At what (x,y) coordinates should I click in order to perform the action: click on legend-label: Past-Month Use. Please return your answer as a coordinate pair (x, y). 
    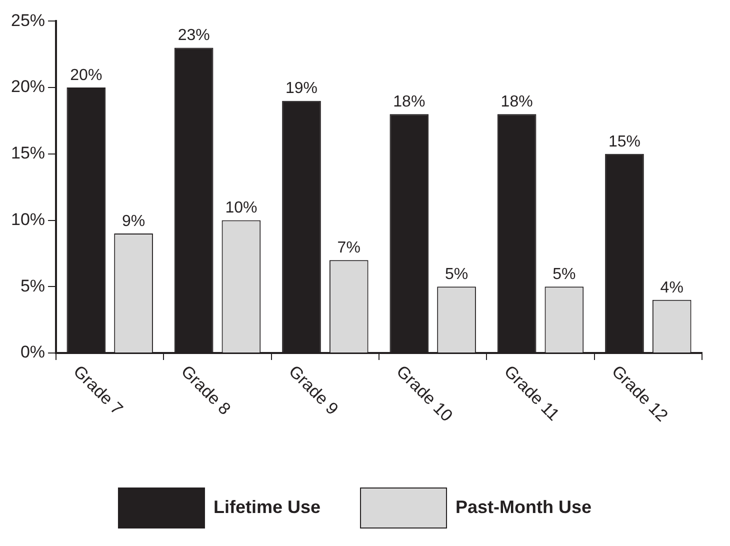
    Looking at the image, I should click on (524, 506).